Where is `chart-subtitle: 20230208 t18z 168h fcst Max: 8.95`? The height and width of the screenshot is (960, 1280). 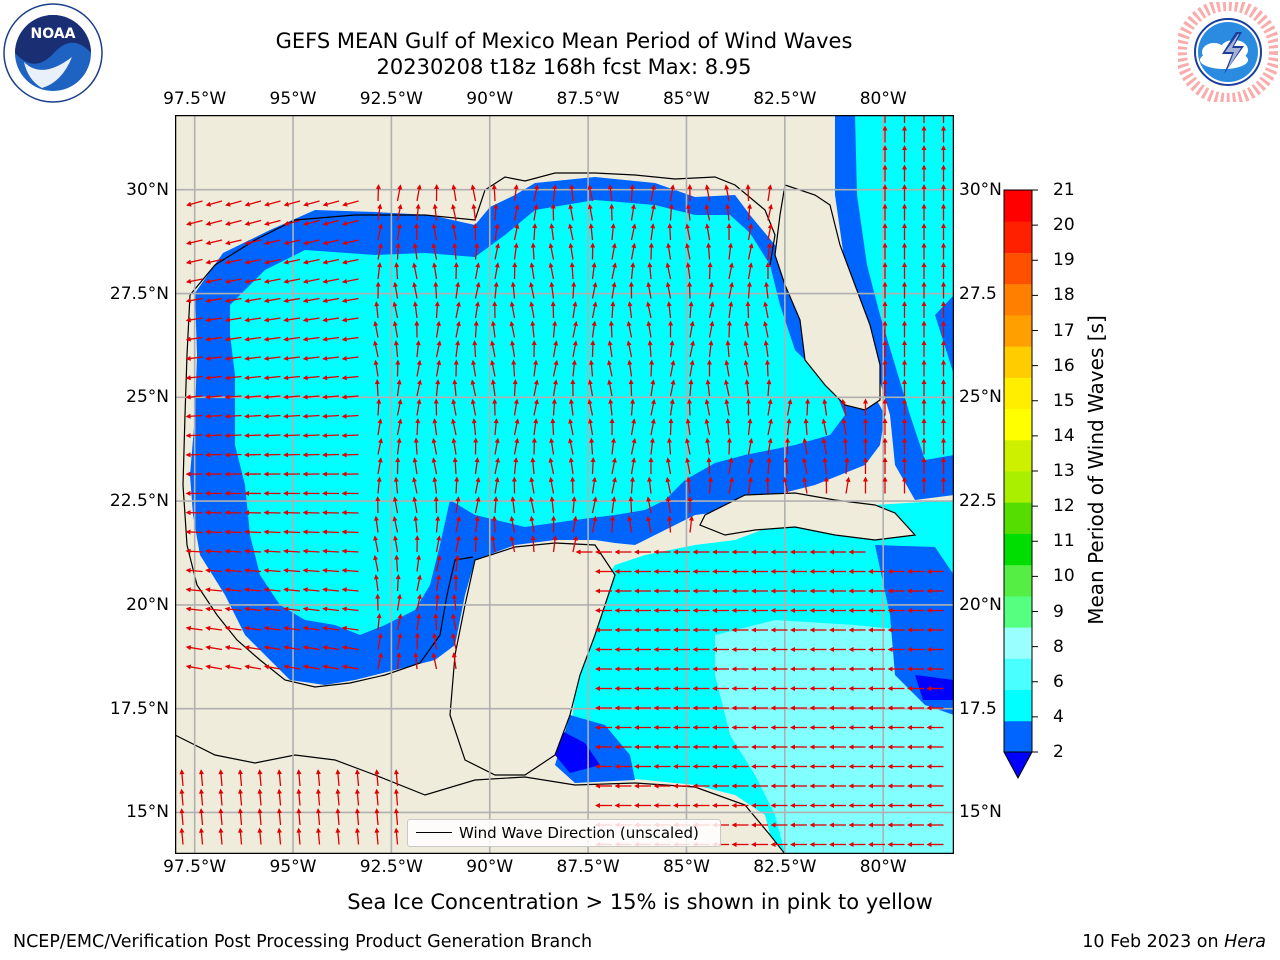
chart-subtitle: 20230208 t18z 168h fcst Max: 8.95 is located at coordinates (564, 67).